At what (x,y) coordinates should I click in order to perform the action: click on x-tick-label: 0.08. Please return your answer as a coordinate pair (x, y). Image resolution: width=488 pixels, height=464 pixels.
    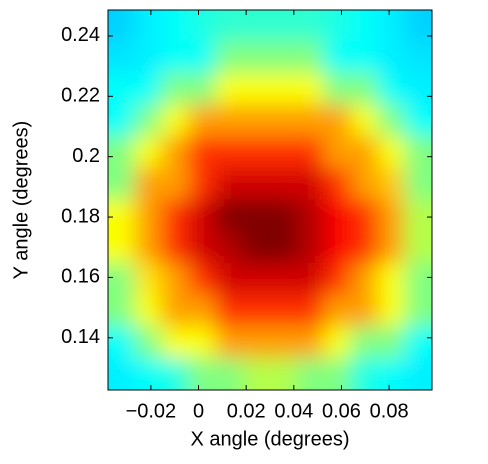
    Looking at the image, I should click on (389, 411).